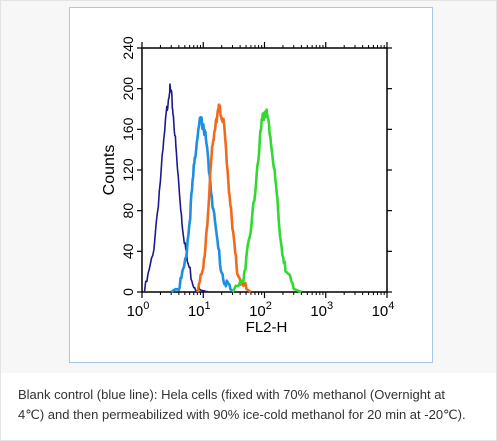 The image size is (497, 441). I want to click on x-tick-exponent: 0, so click(146, 306).